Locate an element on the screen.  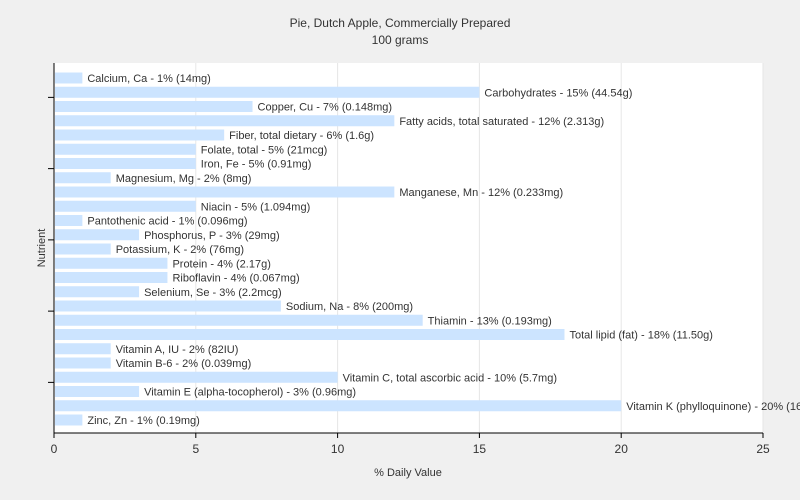
x-tick-label: 15 is located at coordinates (480, 449).